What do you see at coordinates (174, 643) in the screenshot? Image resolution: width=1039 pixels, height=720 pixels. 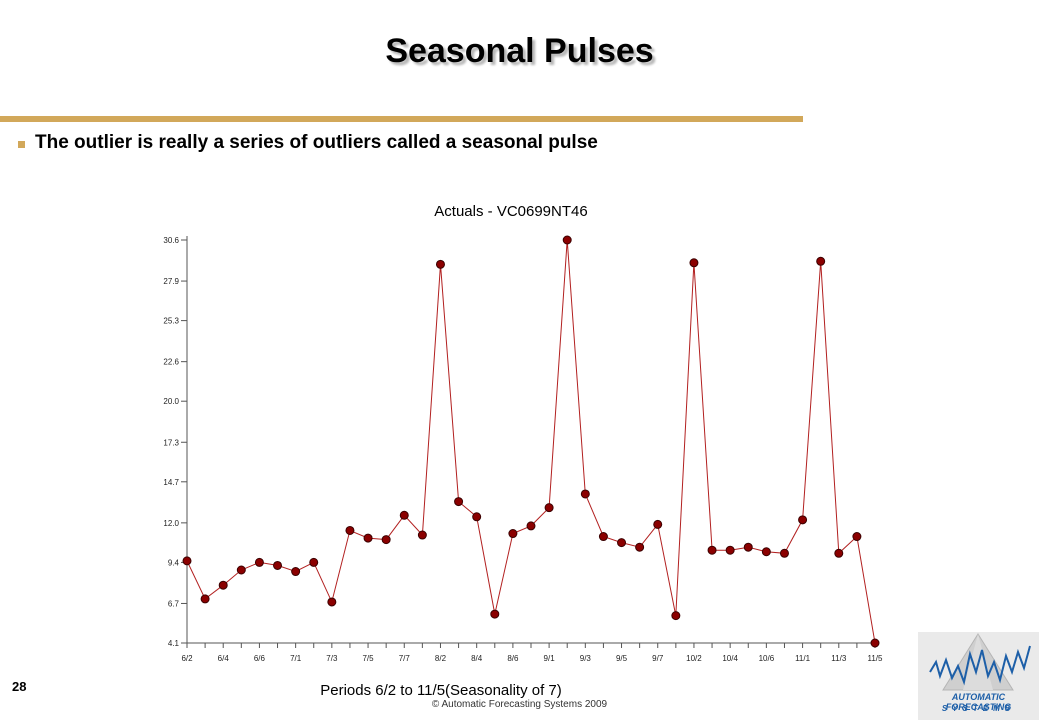 I see `y-tick-label: 4.1` at bounding box center [174, 643].